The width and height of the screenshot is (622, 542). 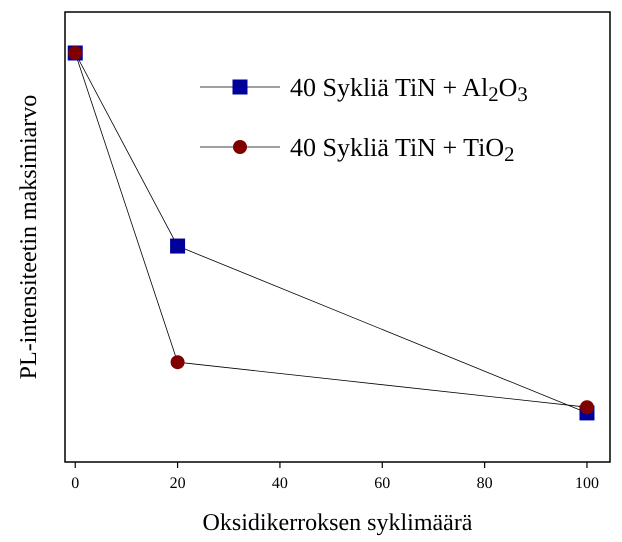 What do you see at coordinates (75, 483) in the screenshot?
I see `x-tick-label: 0` at bounding box center [75, 483].